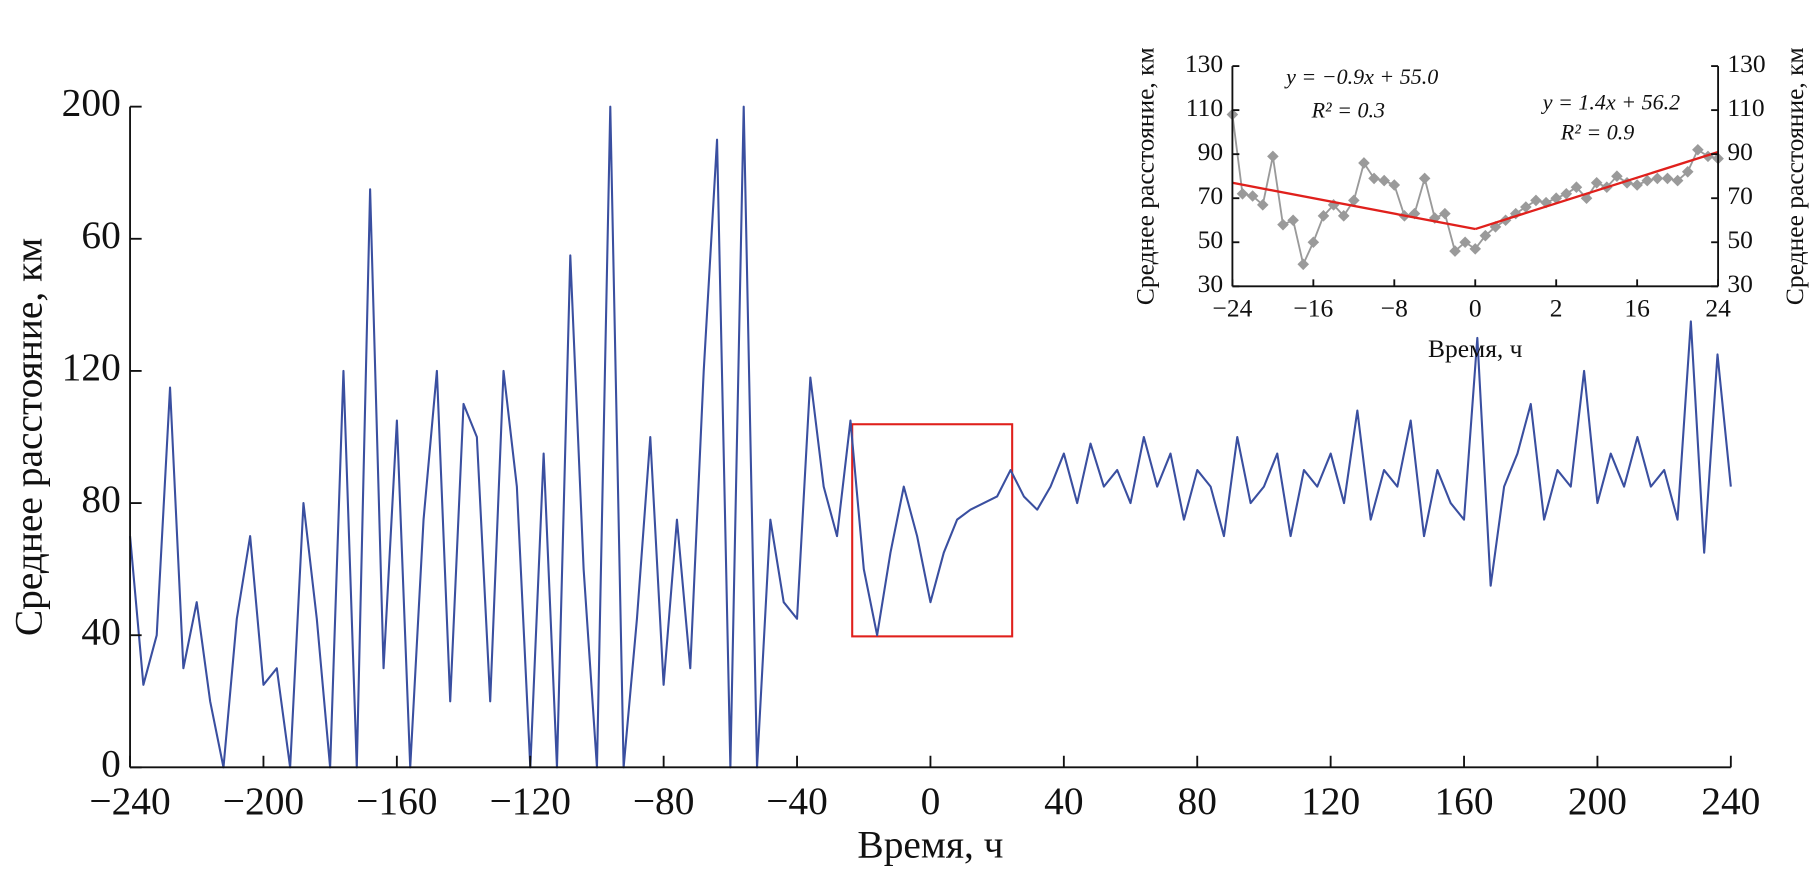 Image resolution: width=1818 pixels, height=874 pixels. What do you see at coordinates (1361, 76) in the screenshot?
I see `annotation: y = −0.9x + 55.0` at bounding box center [1361, 76].